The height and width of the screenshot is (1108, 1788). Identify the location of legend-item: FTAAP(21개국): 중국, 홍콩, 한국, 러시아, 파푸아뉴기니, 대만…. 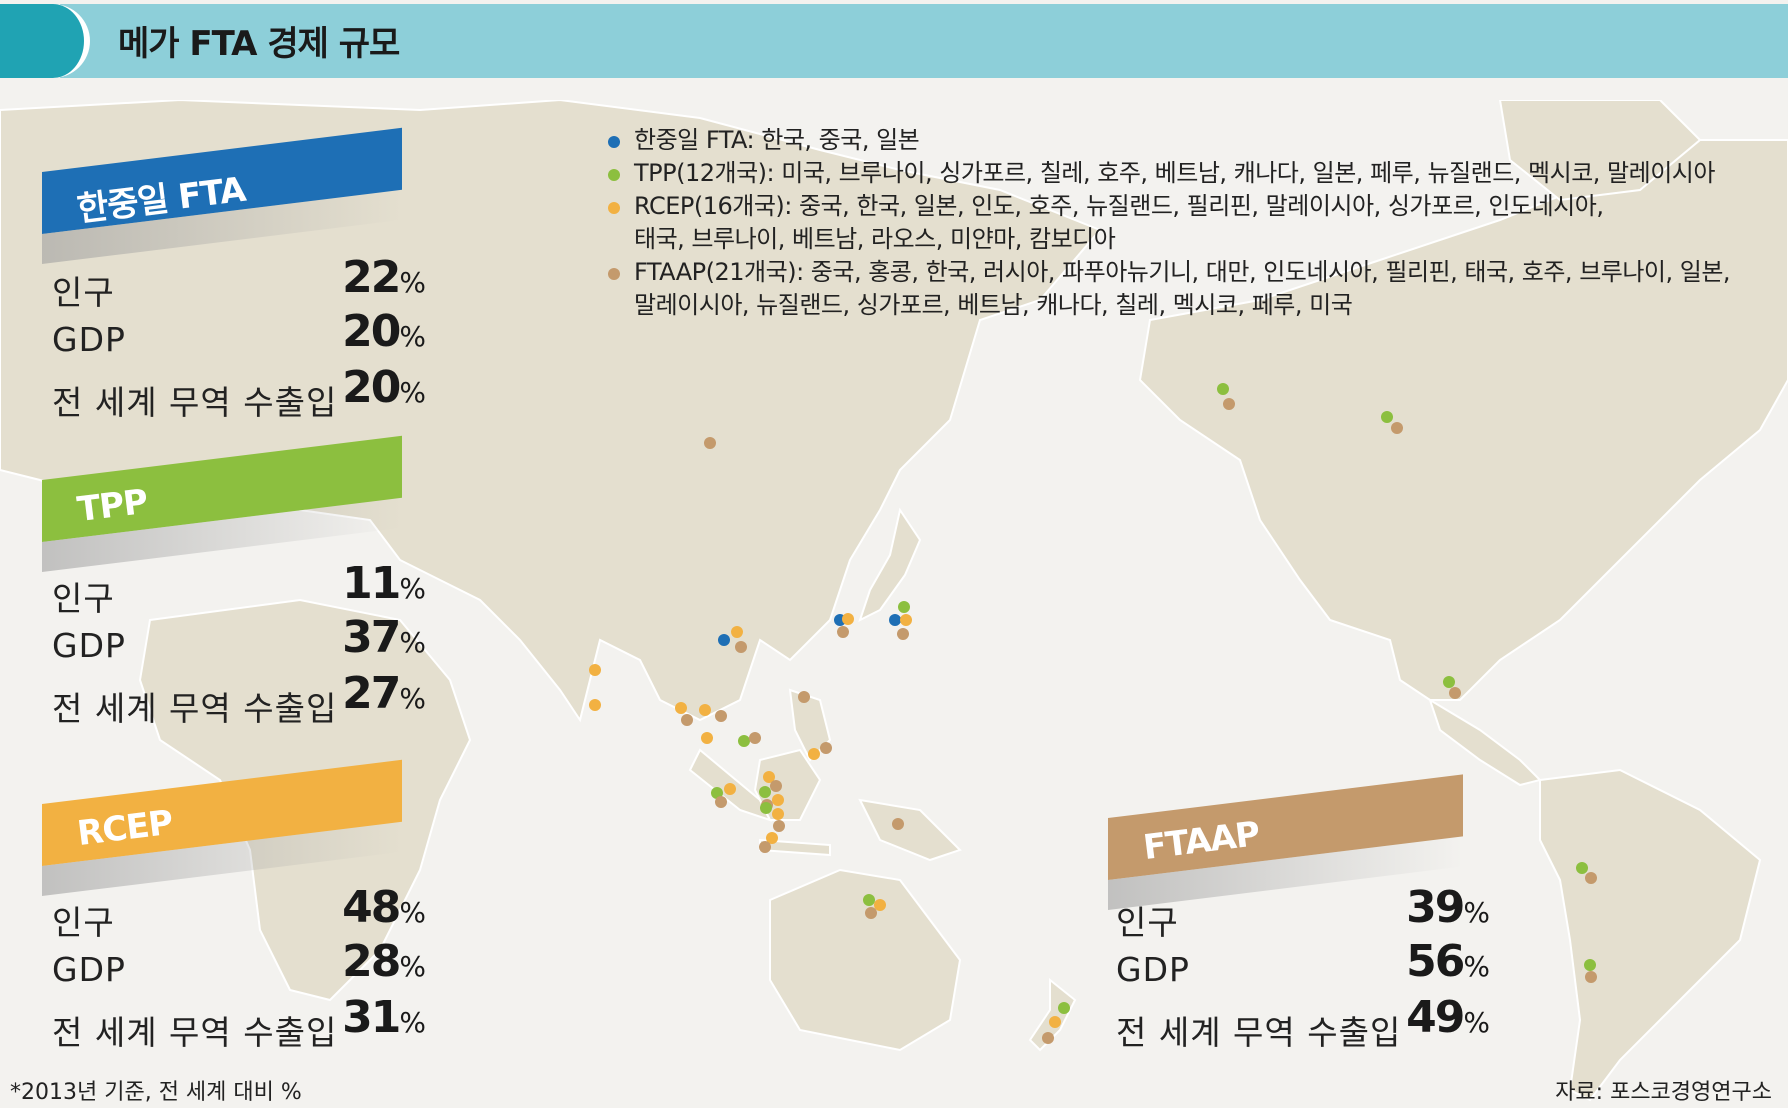
(1168, 272).